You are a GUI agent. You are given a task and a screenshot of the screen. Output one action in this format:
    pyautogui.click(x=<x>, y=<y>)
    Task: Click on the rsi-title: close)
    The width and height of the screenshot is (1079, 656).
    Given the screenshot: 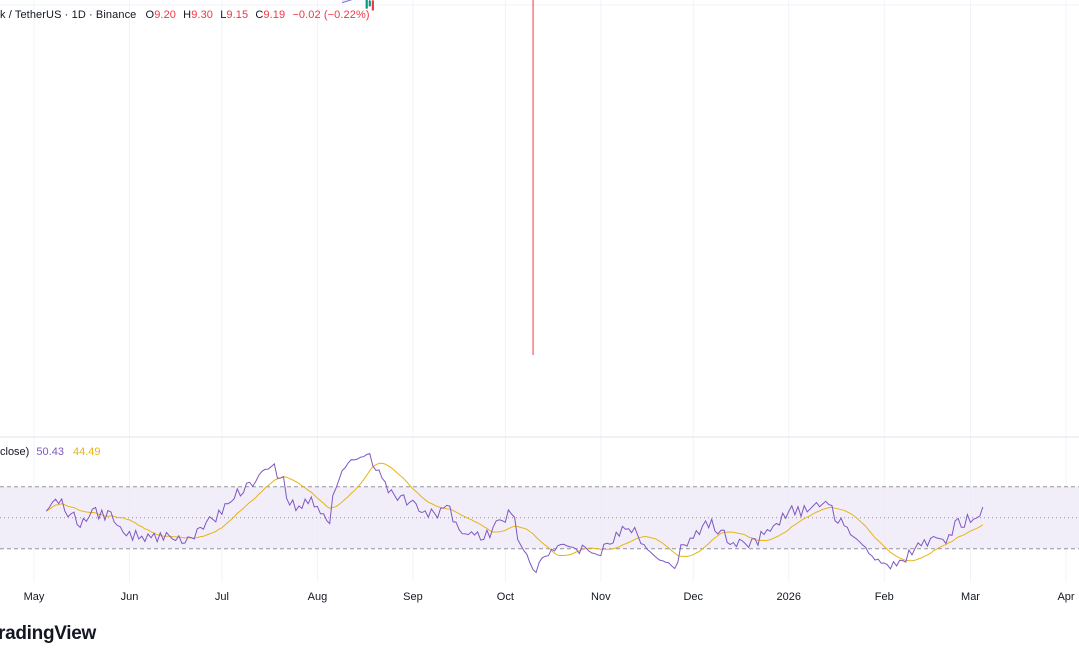 What is the action you would take?
    pyautogui.click(x=15, y=452)
    